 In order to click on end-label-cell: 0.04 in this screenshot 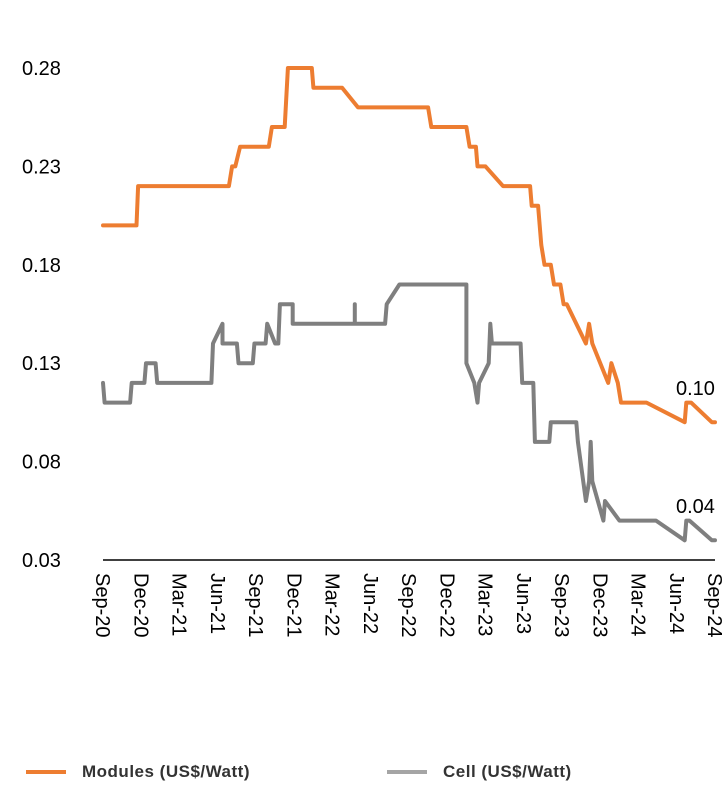, I will do `click(695, 507)`.